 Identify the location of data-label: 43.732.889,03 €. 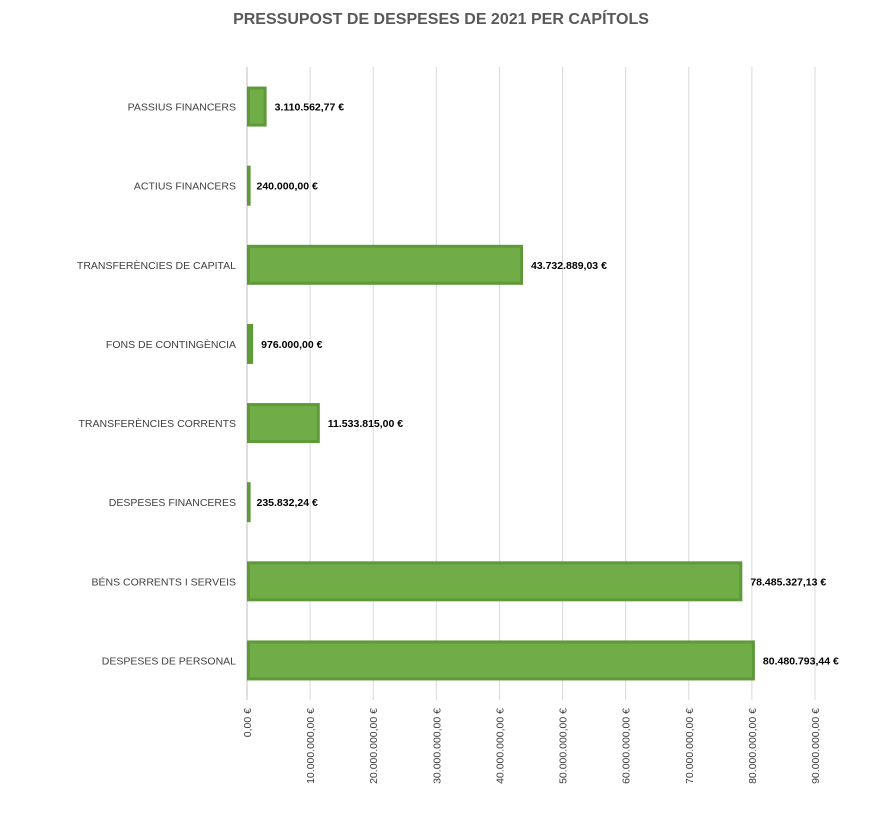
(569, 266).